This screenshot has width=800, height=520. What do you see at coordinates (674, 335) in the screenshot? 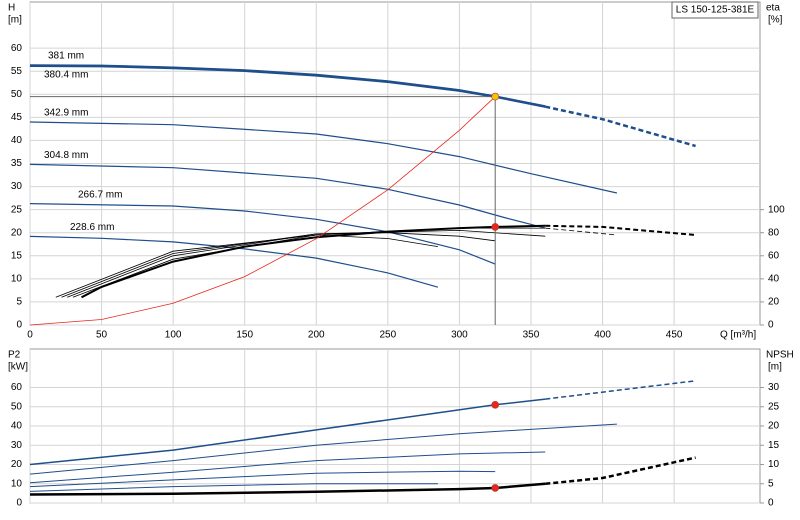
I see `x-tick-label: 450` at bounding box center [674, 335].